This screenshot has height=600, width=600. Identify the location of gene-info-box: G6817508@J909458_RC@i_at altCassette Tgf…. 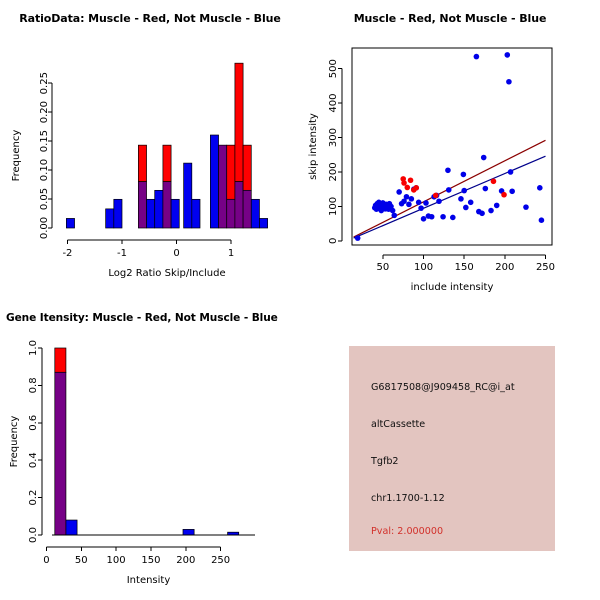
(452, 448).